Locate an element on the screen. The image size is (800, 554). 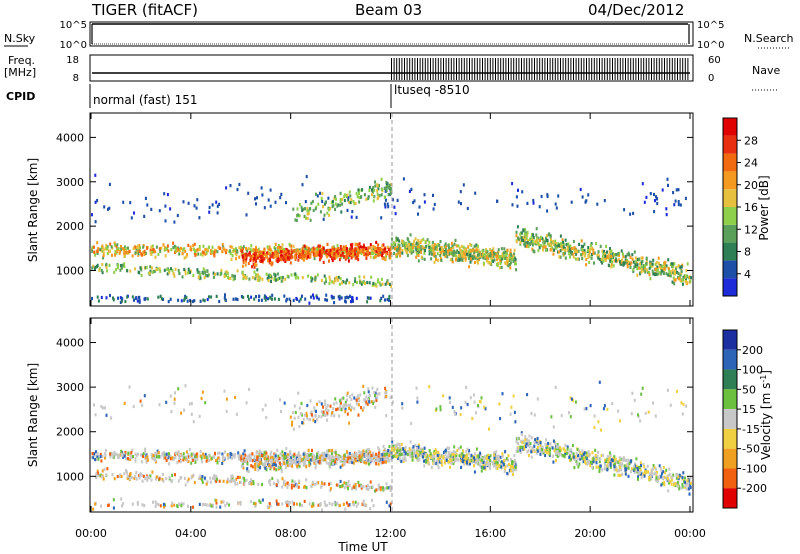
velocity-data-point-2041 is located at coordinates (615, 462).